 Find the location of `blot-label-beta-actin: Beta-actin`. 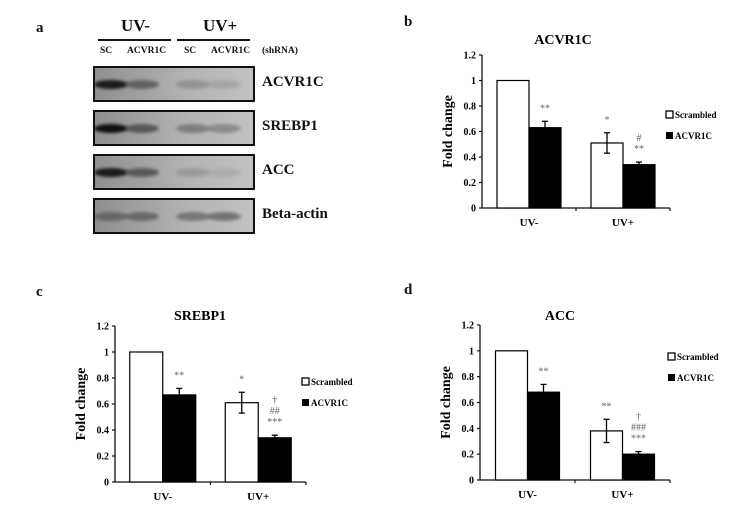

blot-label-beta-actin: Beta-actin is located at coordinates (295, 214).